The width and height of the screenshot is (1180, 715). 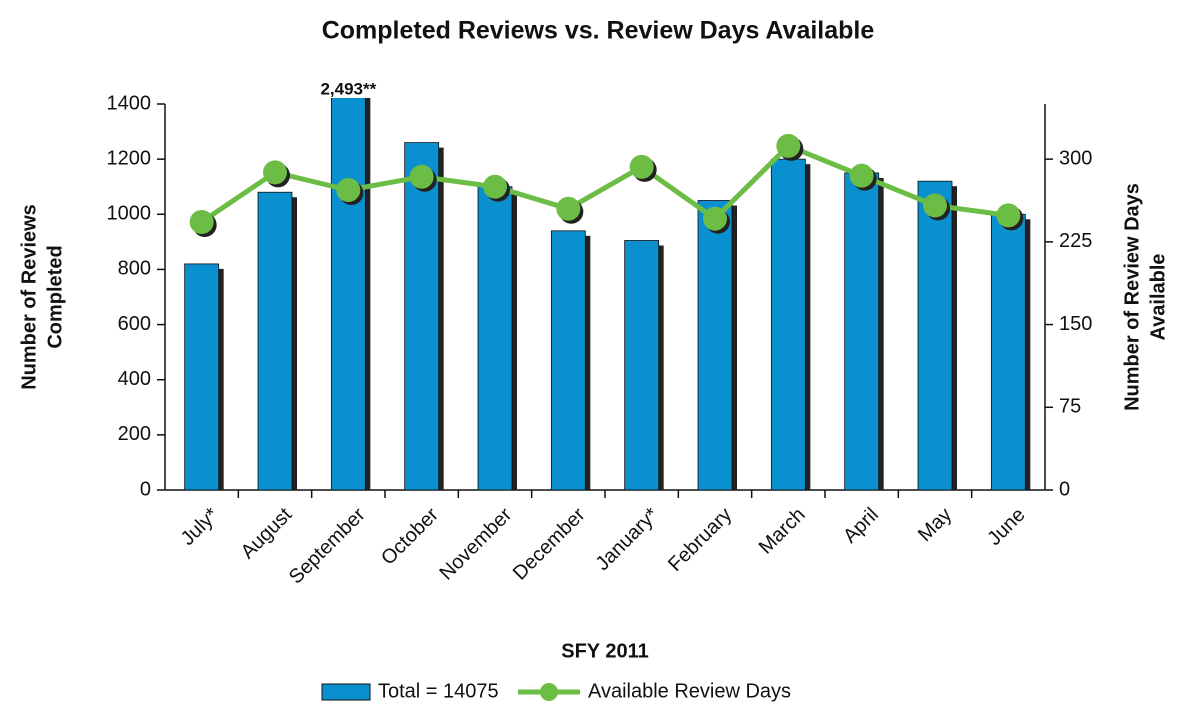 What do you see at coordinates (549, 692) in the screenshot?
I see `legend-marker` at bounding box center [549, 692].